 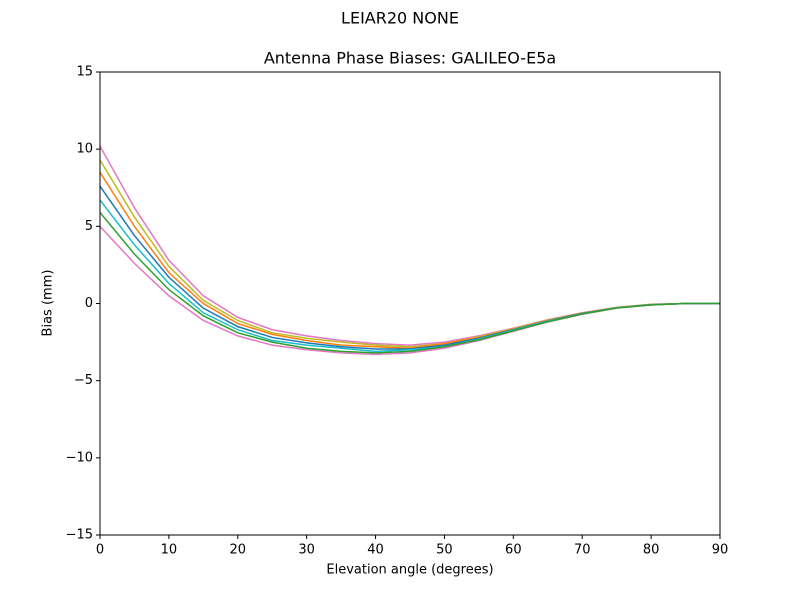 What do you see at coordinates (89, 303) in the screenshot?
I see `y-tick-label: 0` at bounding box center [89, 303].